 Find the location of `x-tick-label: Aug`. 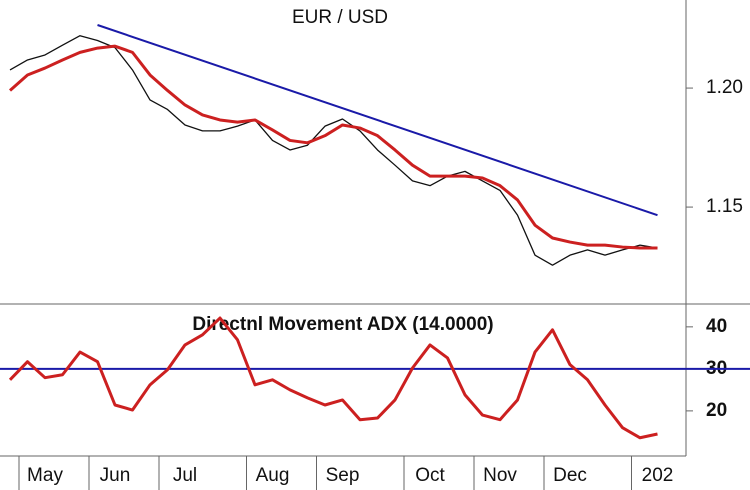

x-tick-label: Aug is located at coordinates (273, 475).